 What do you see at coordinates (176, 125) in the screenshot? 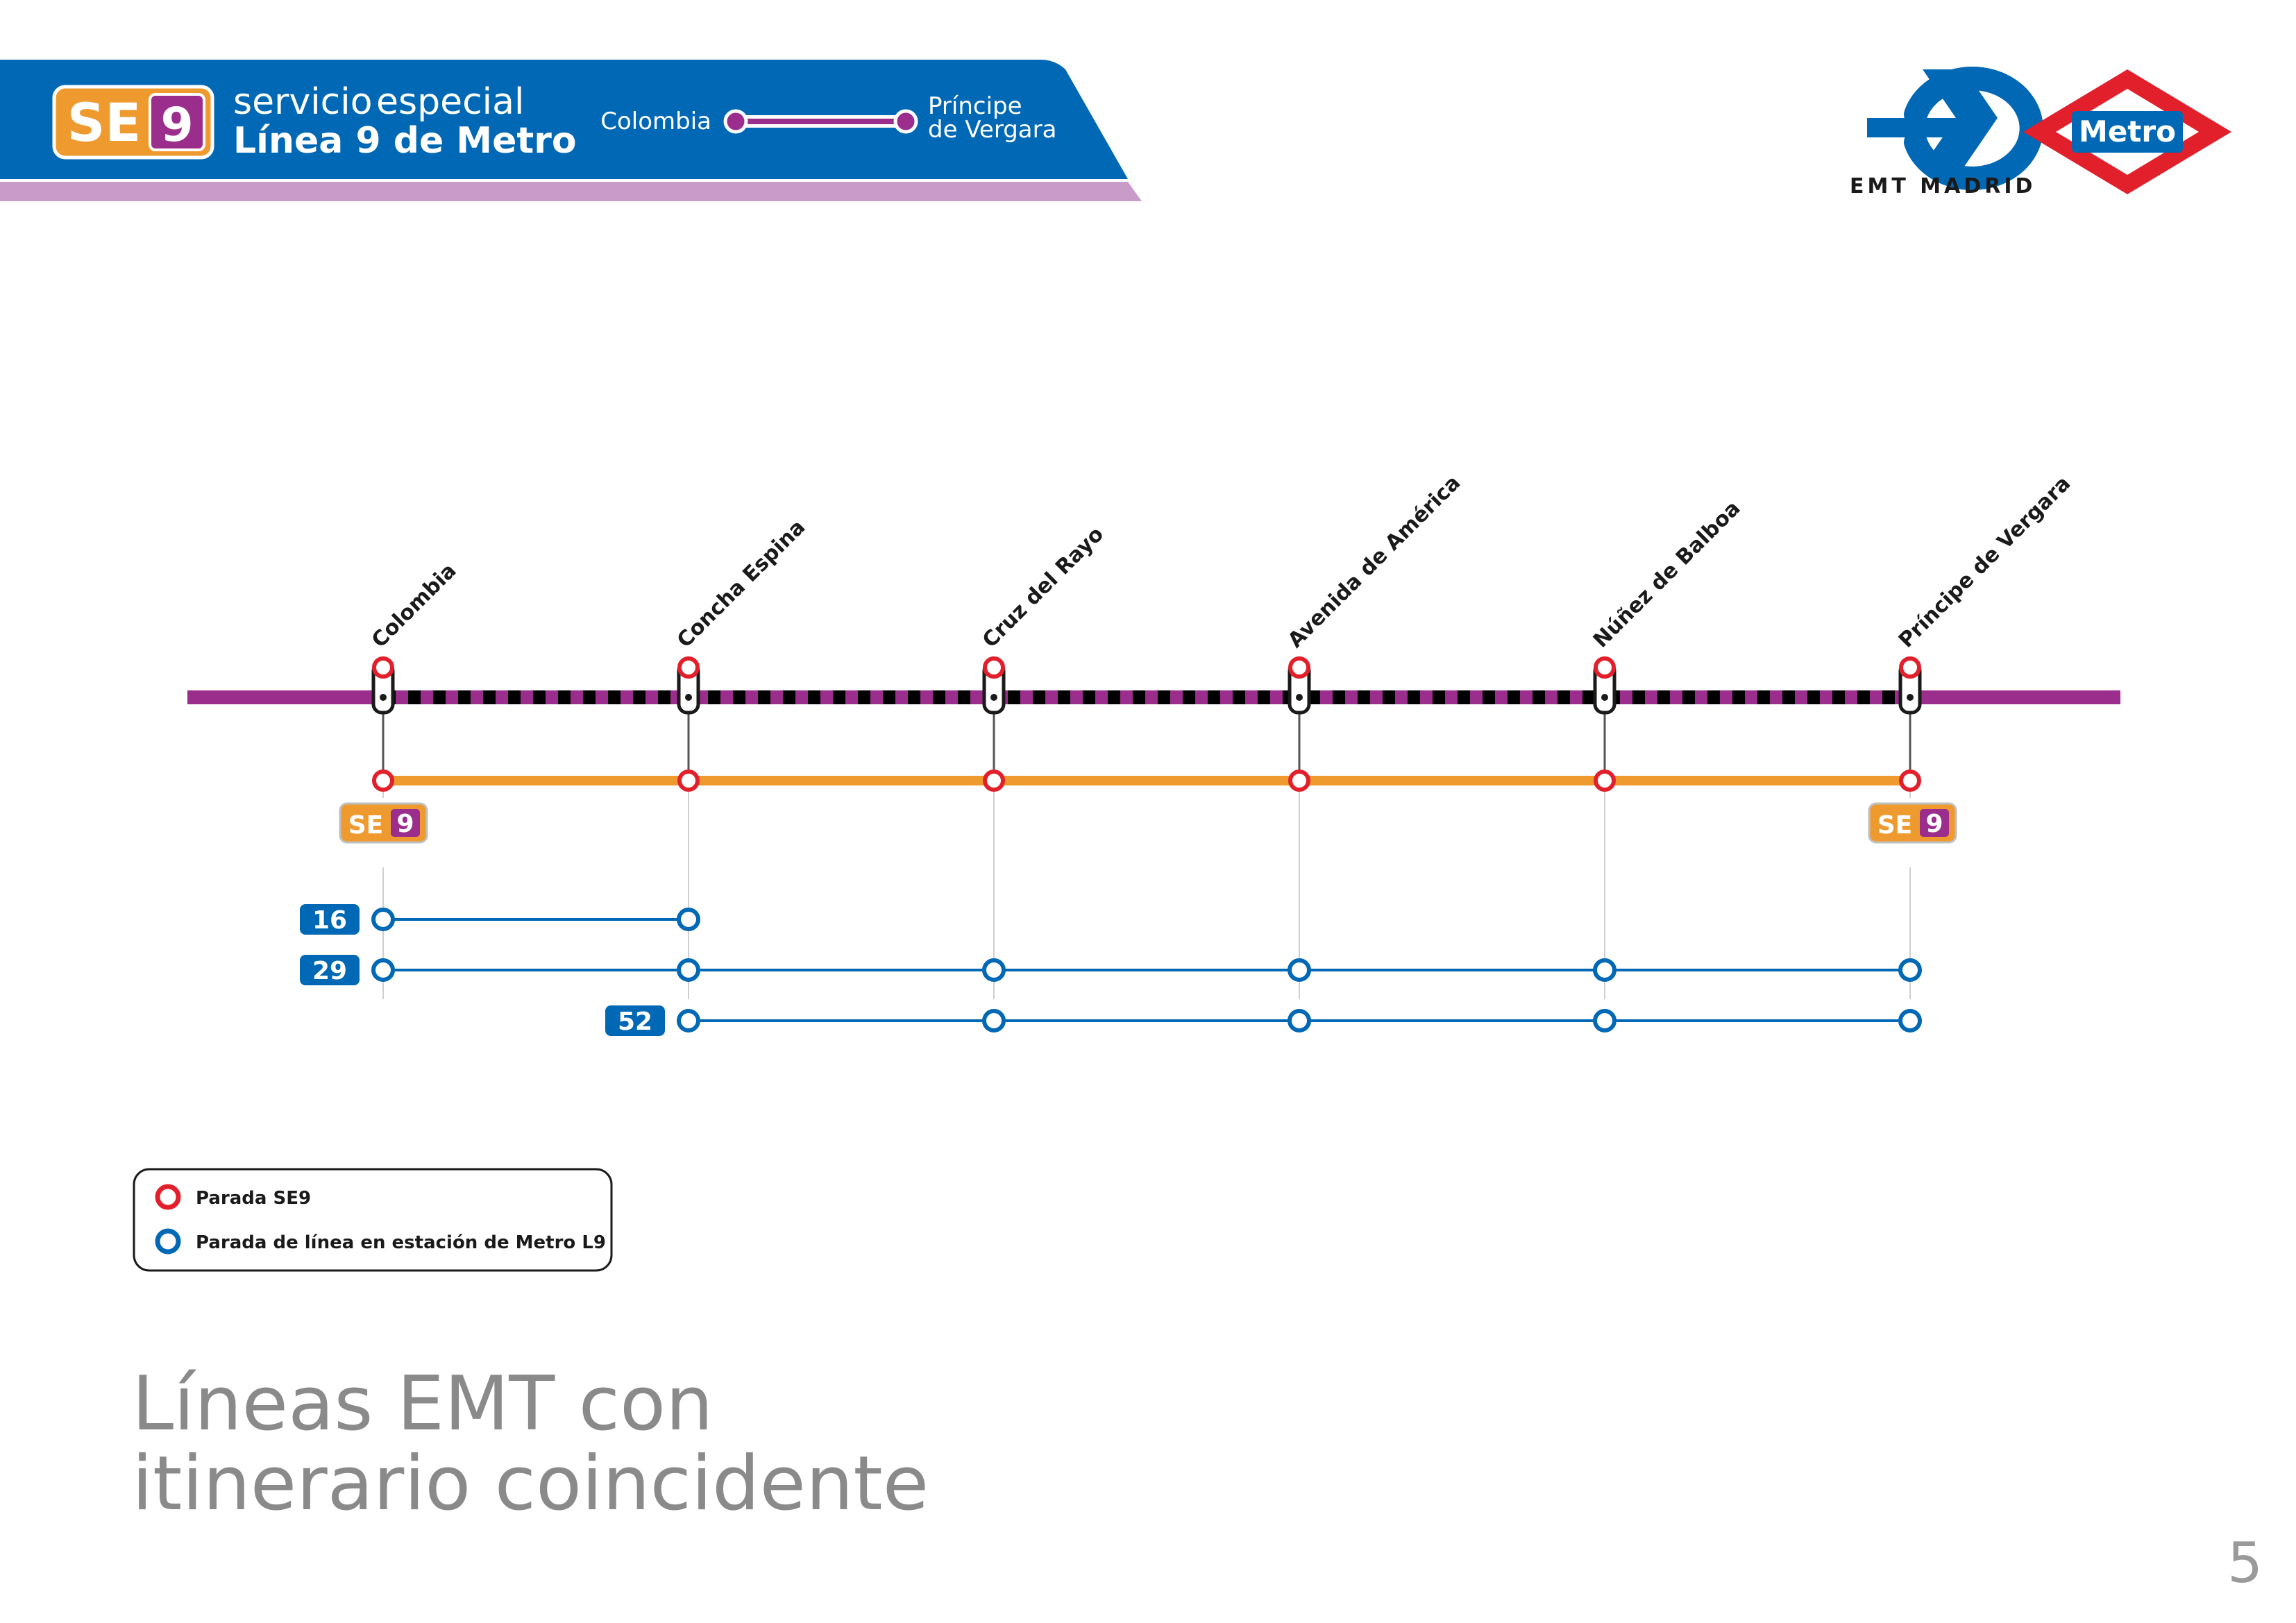
I see `header-badge-num: 9` at bounding box center [176, 125].